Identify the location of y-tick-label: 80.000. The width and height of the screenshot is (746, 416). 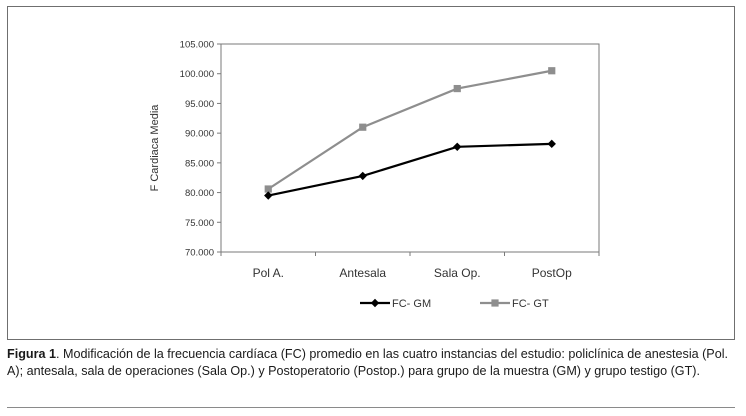
(199, 193).